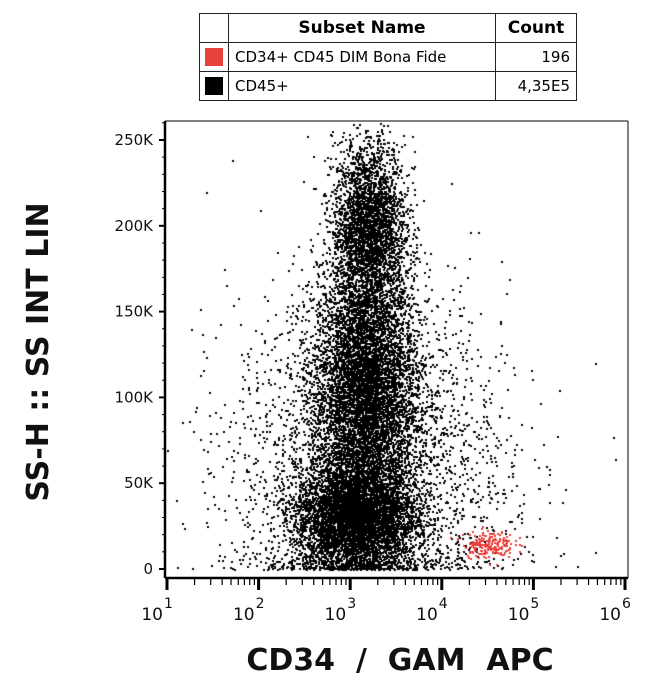  What do you see at coordinates (168, 604) in the screenshot?
I see `x-tick-exponent: 1` at bounding box center [168, 604].